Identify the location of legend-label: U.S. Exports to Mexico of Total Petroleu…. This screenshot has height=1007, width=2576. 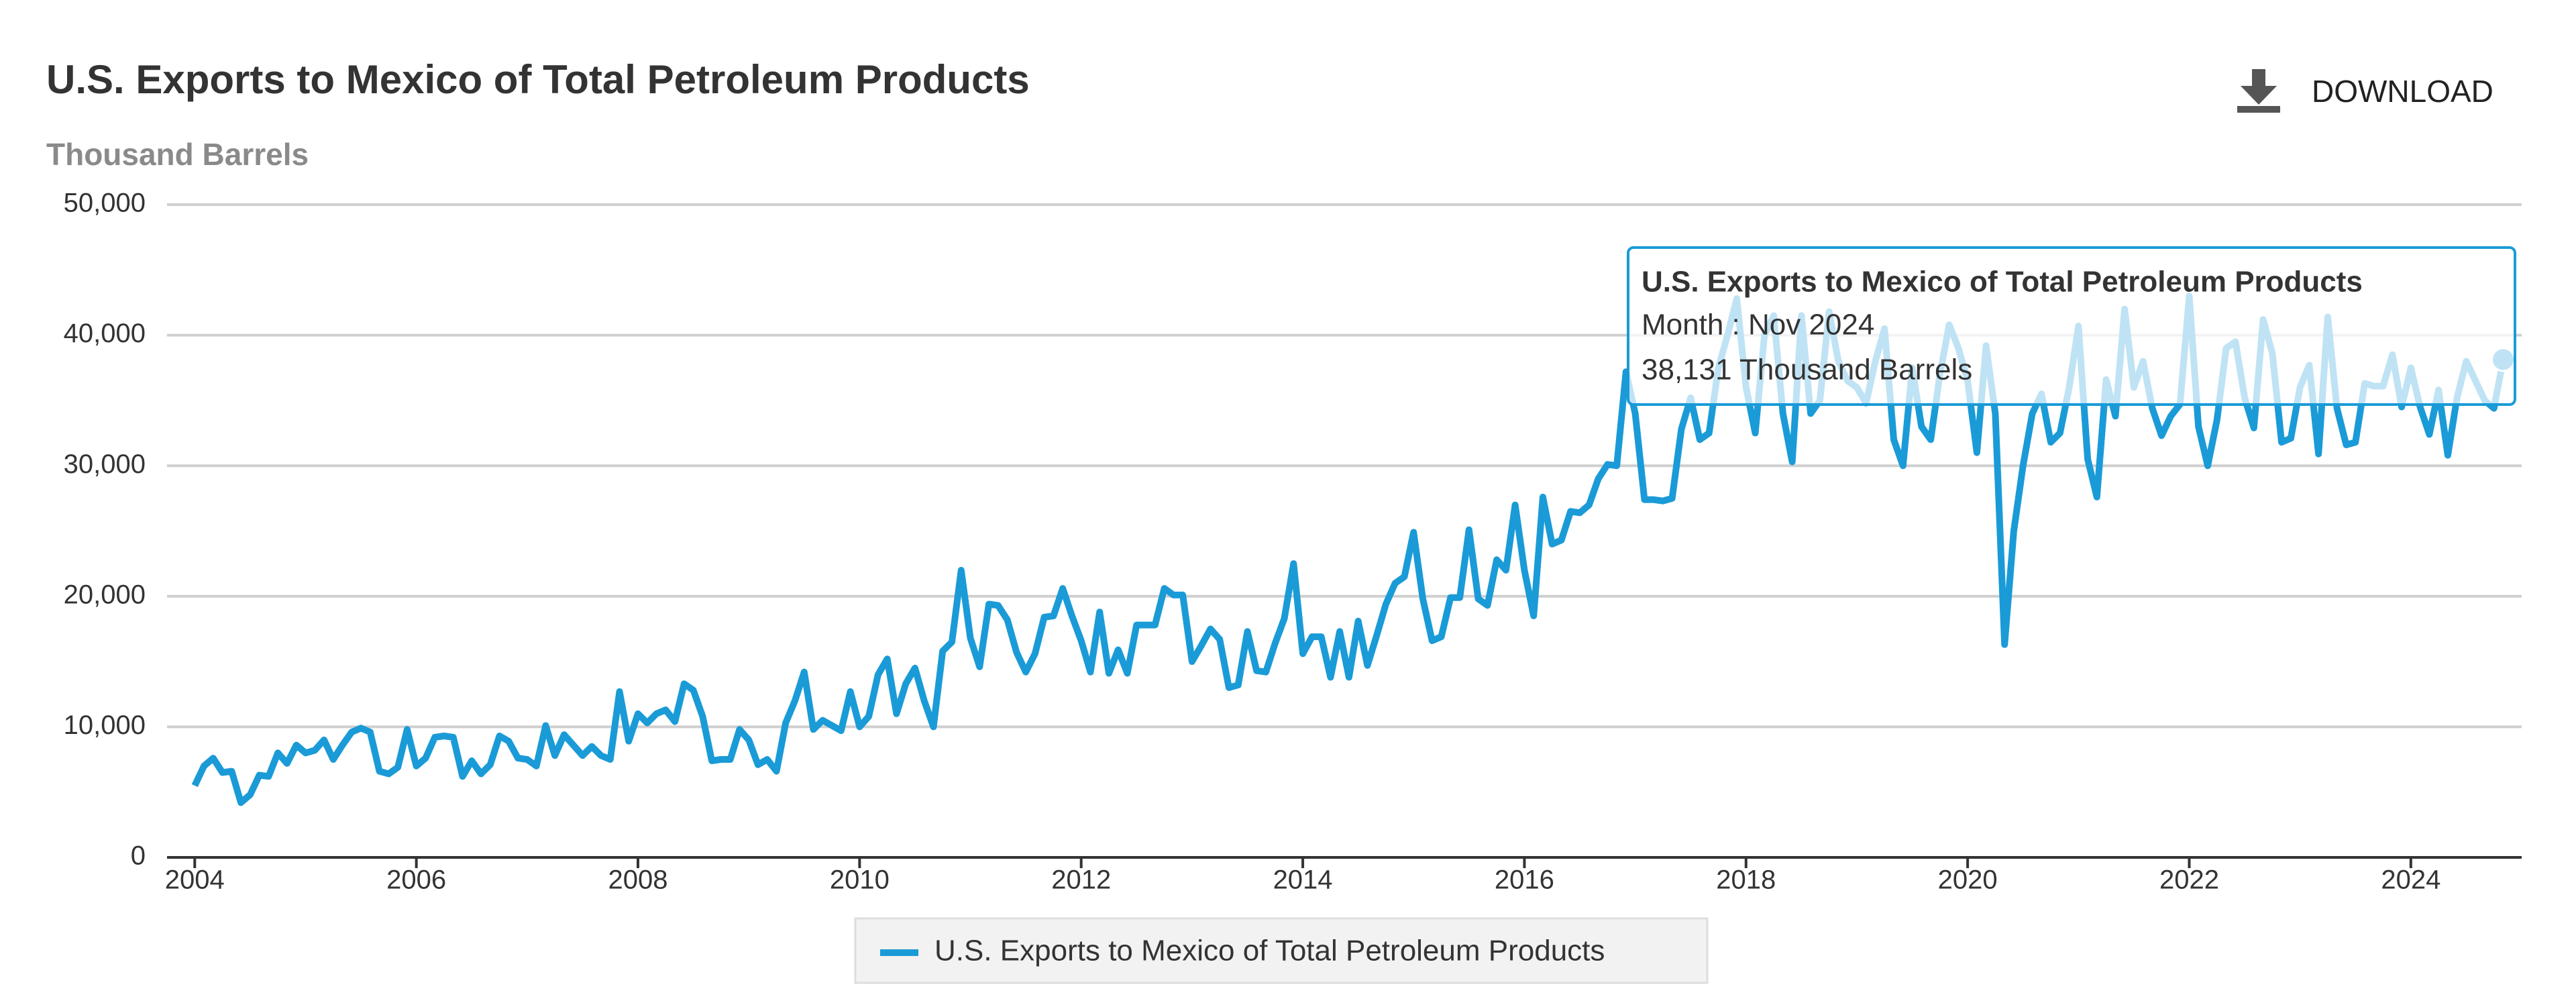
(1269, 951).